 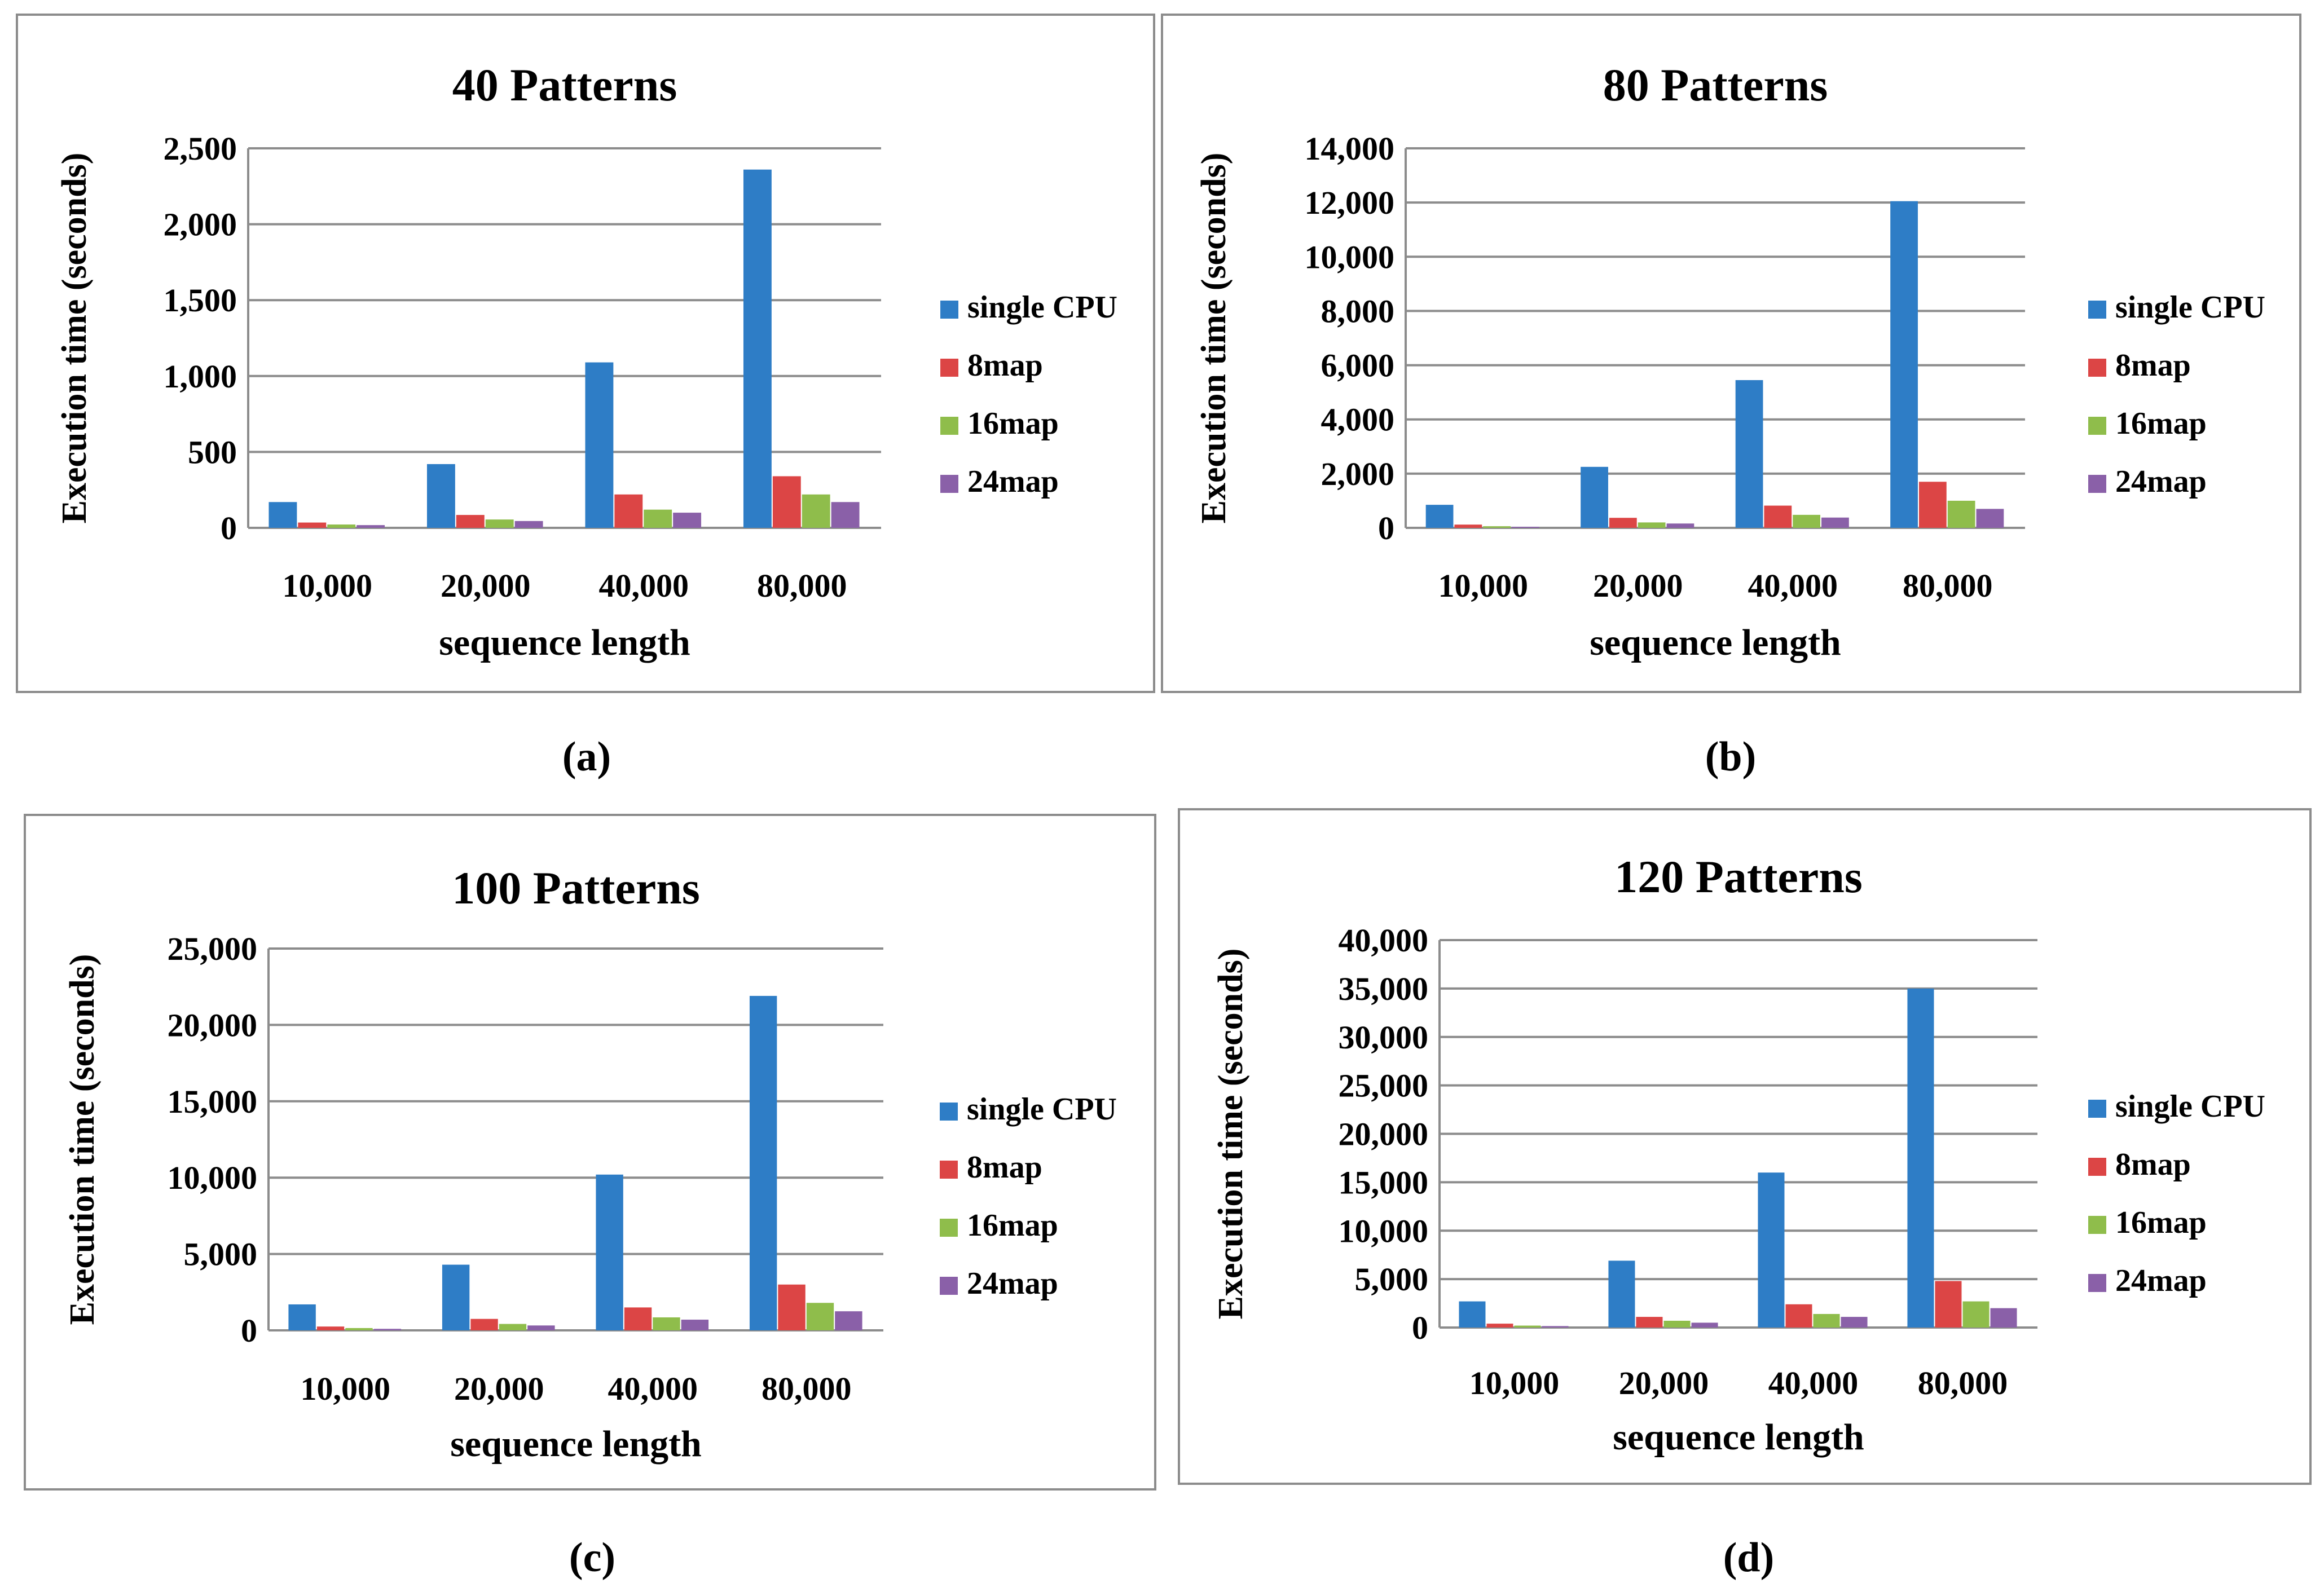 What do you see at coordinates (1384, 1134) in the screenshot?
I see `y-tick-label: 20,000` at bounding box center [1384, 1134].